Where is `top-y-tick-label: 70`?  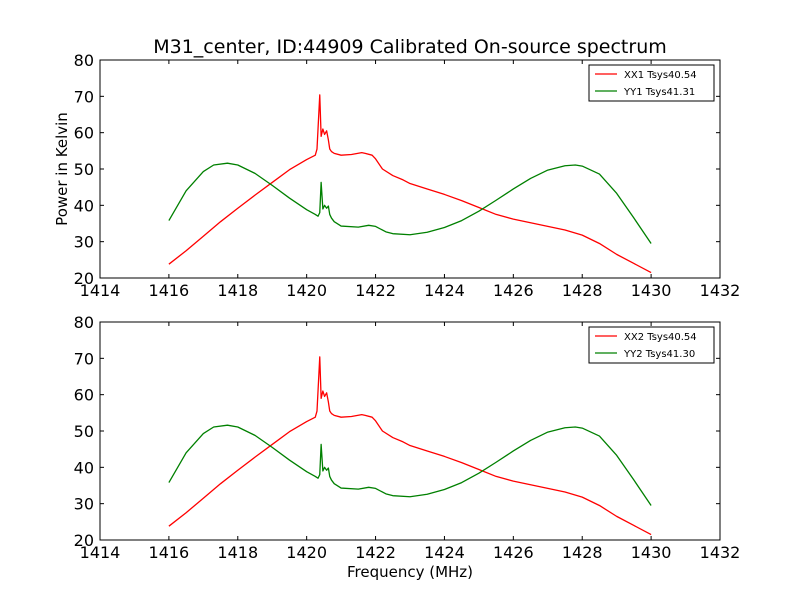
top-y-tick-label: 70 is located at coordinates (84, 96).